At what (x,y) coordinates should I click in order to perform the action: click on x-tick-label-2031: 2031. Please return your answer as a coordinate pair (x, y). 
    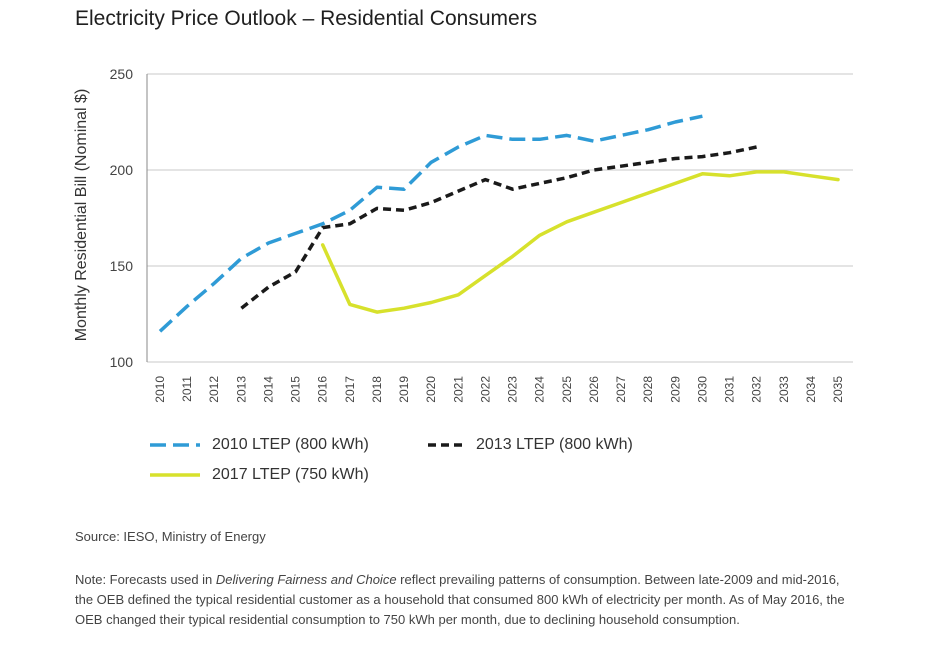
    Looking at the image, I should click on (730, 389).